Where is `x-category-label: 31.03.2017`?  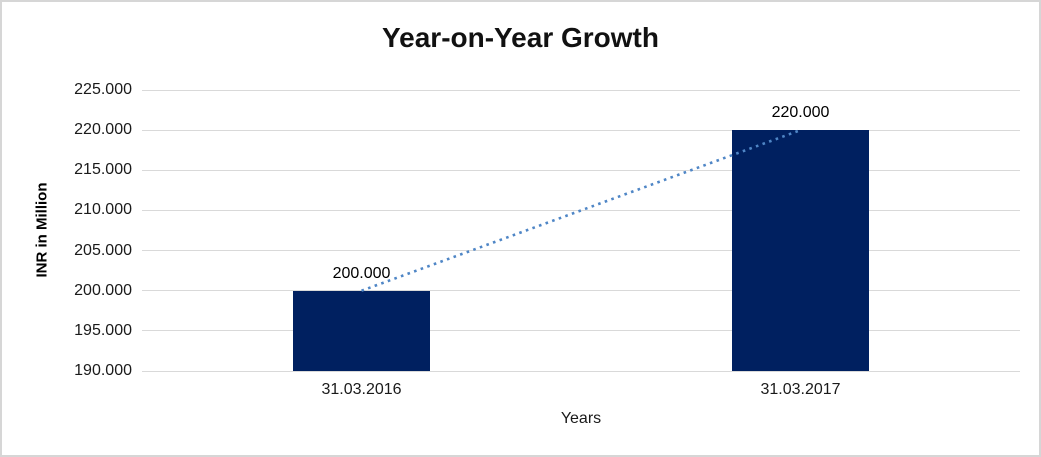 x-category-label: 31.03.2017 is located at coordinates (800, 389).